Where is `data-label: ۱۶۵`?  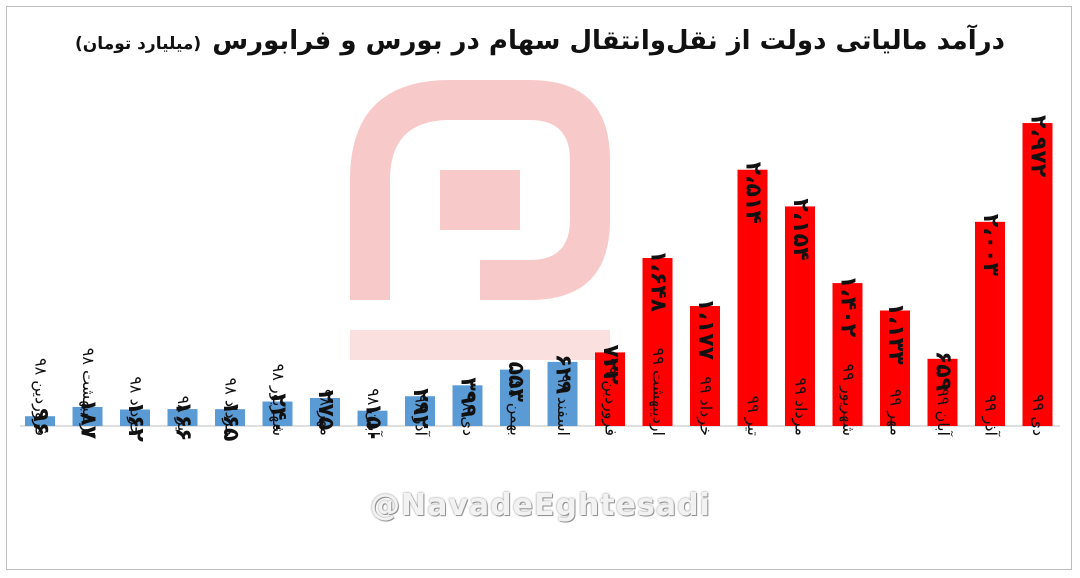 data-label: ۱۶۵ is located at coordinates (230, 421).